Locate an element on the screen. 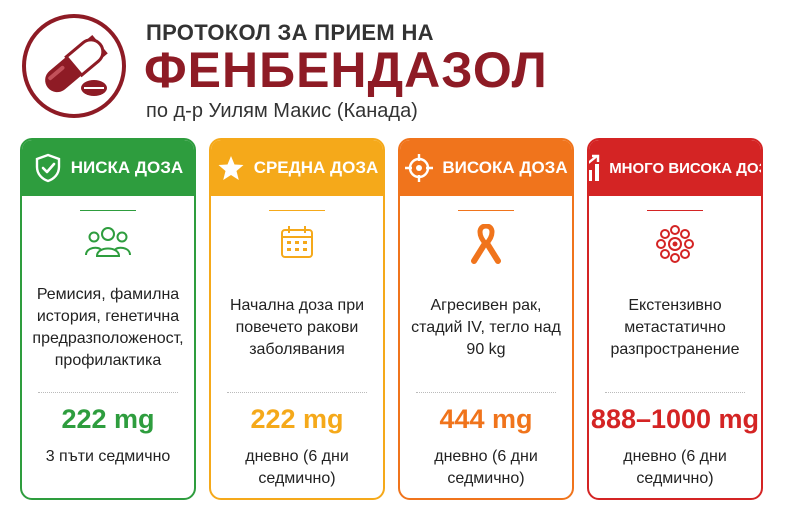  card-label: МНОГО ВИСОКА ДОЗА is located at coordinates (686, 168).